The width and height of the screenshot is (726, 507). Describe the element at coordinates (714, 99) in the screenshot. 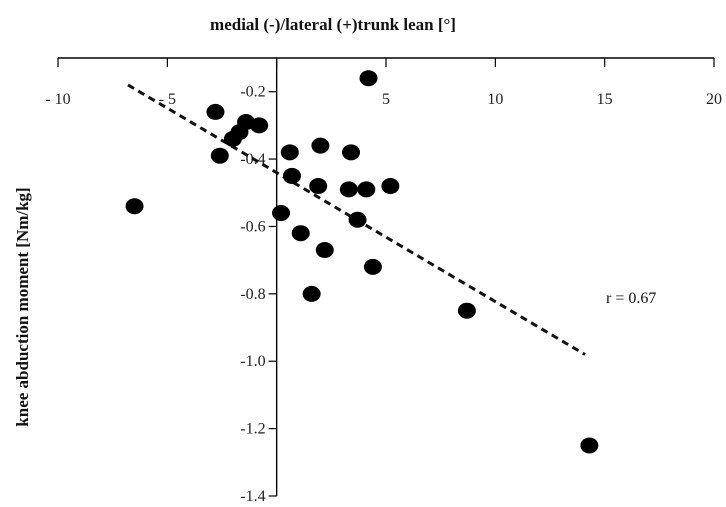

I see `x-tick-label: 20` at that location.